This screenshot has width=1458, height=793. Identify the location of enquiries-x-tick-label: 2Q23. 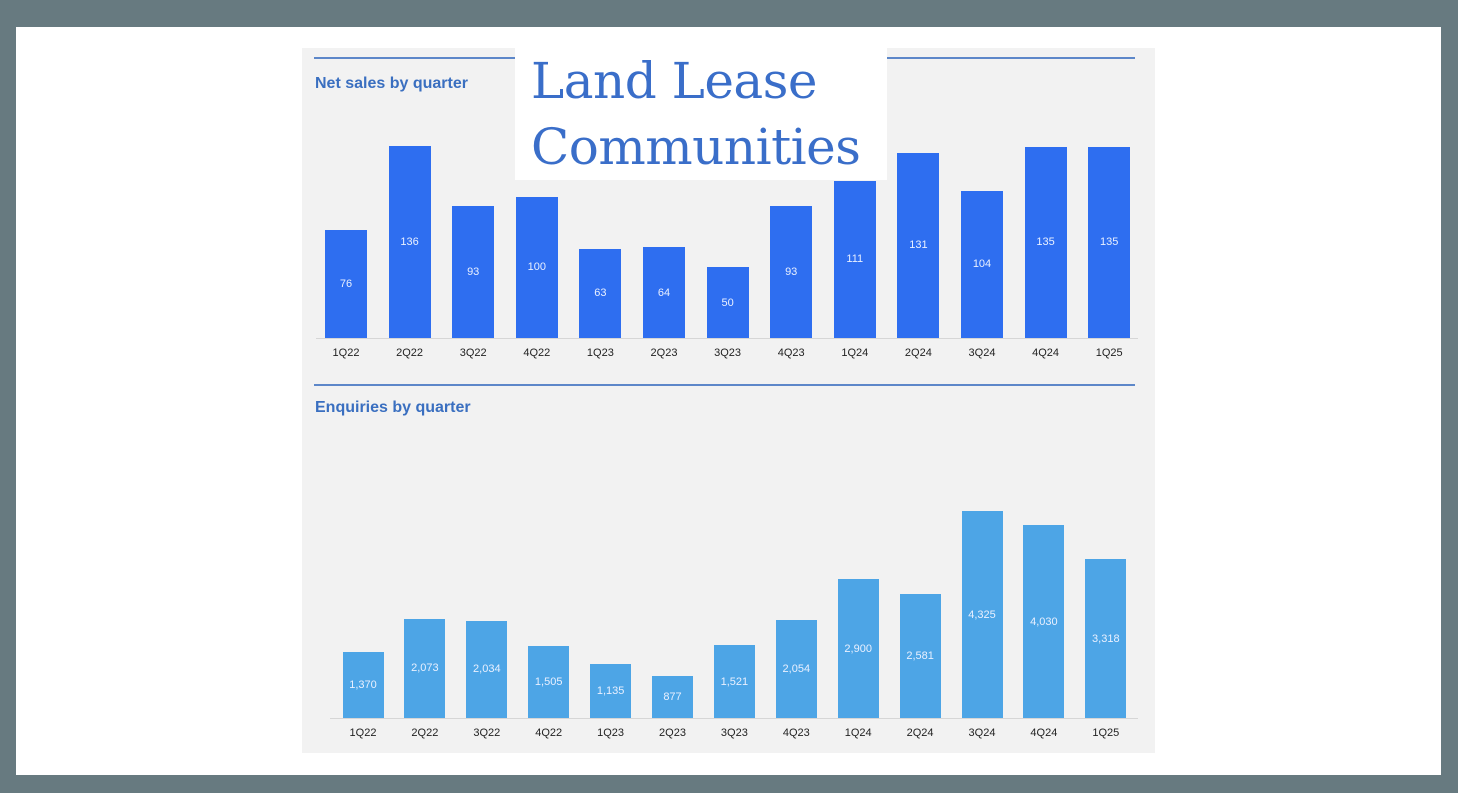
(672, 733).